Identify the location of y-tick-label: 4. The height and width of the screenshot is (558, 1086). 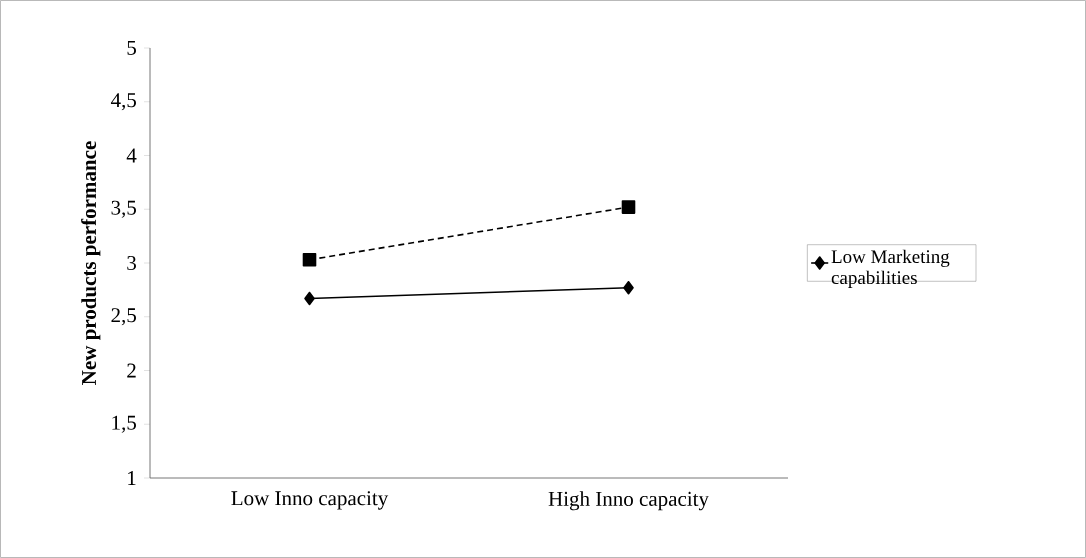
(131, 155).